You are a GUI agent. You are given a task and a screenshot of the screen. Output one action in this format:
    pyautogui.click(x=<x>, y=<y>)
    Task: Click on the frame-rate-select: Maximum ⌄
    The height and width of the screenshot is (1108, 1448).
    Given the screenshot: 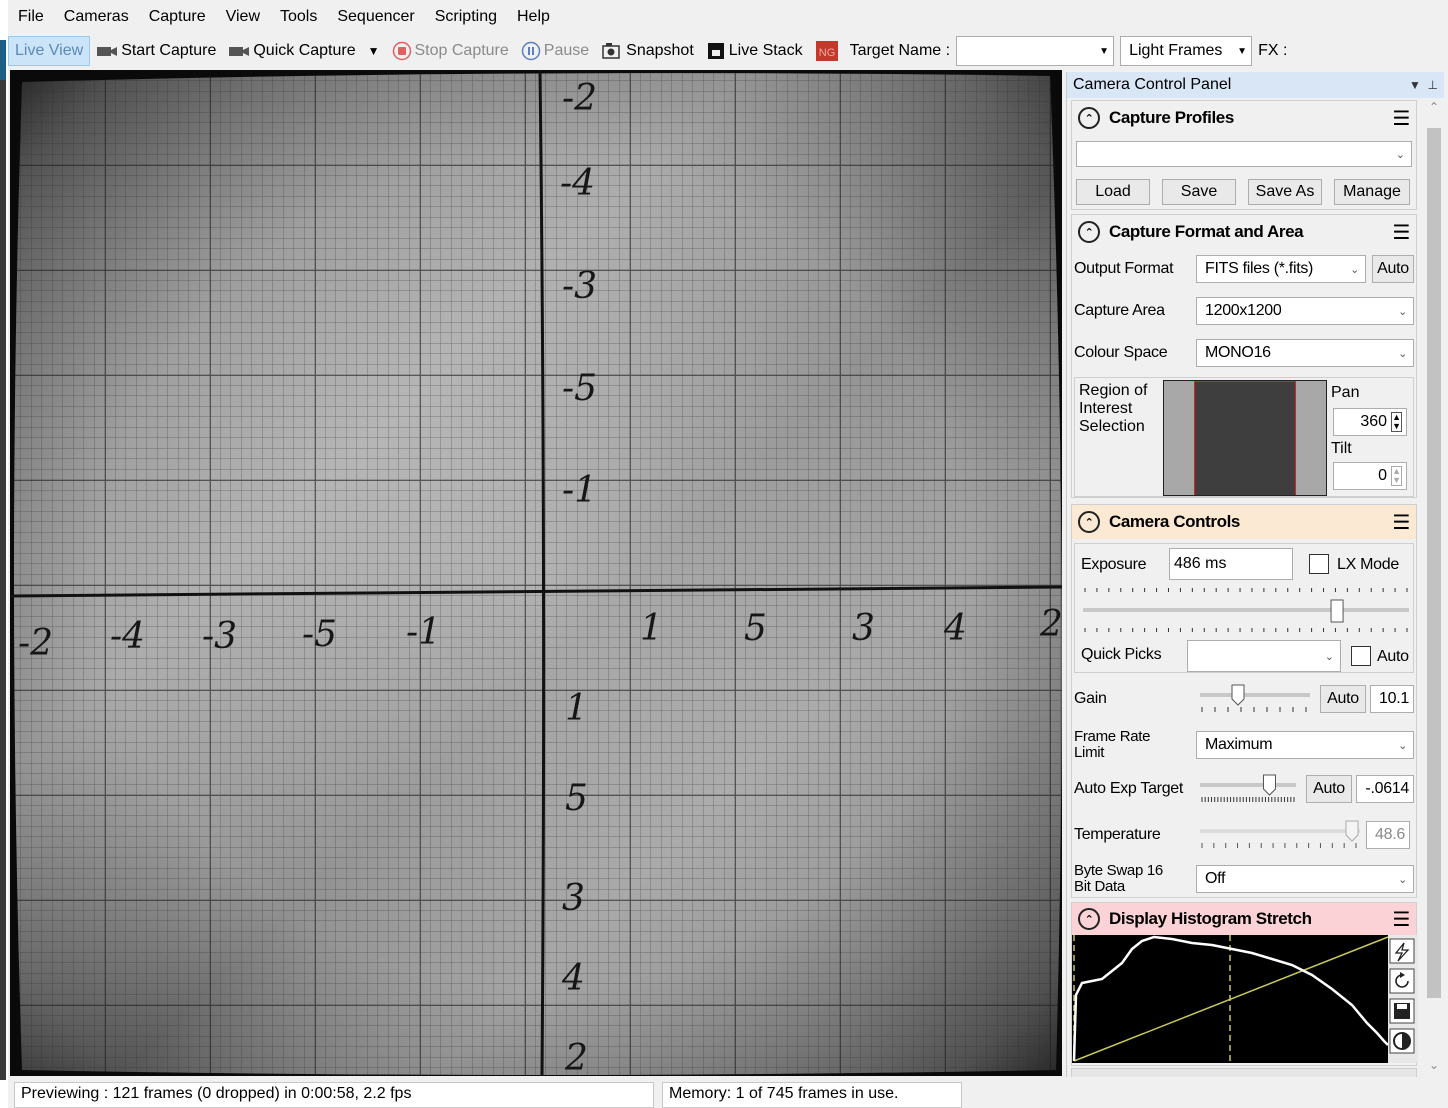 What is the action you would take?
    pyautogui.click(x=1305, y=745)
    